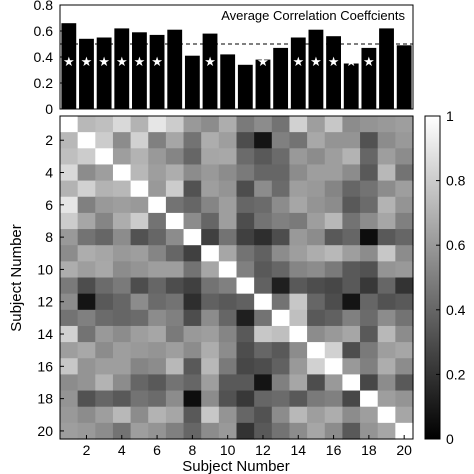  I want to click on y-tick-label: 8, so click(49, 237).